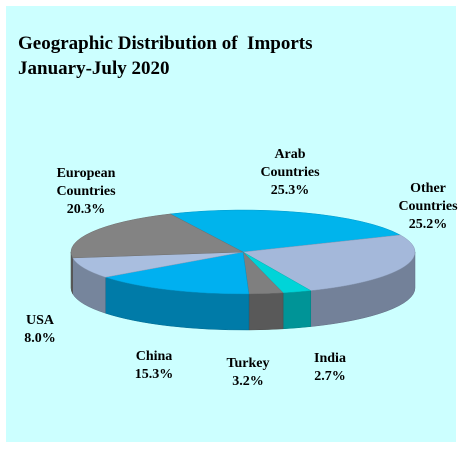 The height and width of the screenshot is (452, 462). I want to click on category-label: Arab Countries, so click(290, 163).